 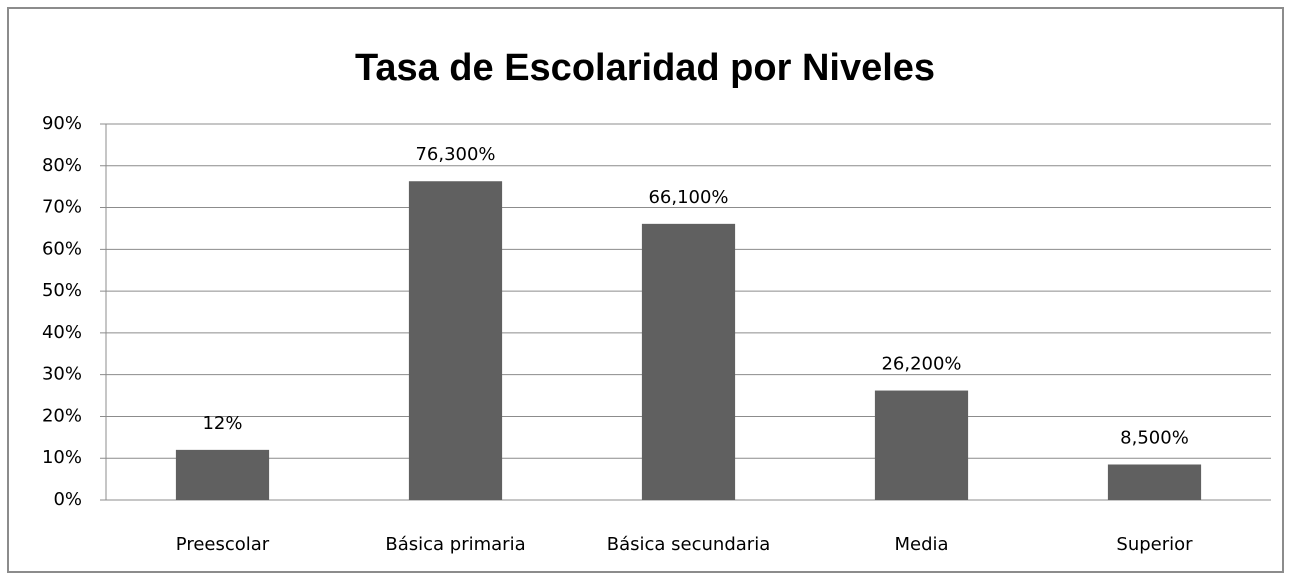 I want to click on data-label: 66,100%, so click(x=688, y=197).